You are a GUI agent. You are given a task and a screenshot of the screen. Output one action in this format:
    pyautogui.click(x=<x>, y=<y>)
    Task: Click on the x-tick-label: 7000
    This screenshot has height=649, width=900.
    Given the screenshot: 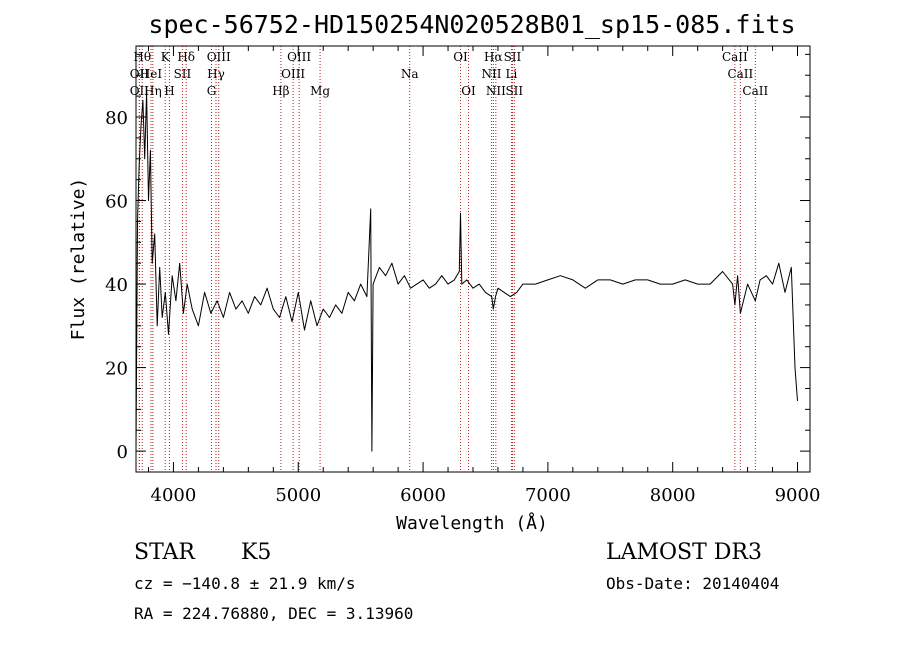 What is the action you would take?
    pyautogui.click(x=548, y=495)
    